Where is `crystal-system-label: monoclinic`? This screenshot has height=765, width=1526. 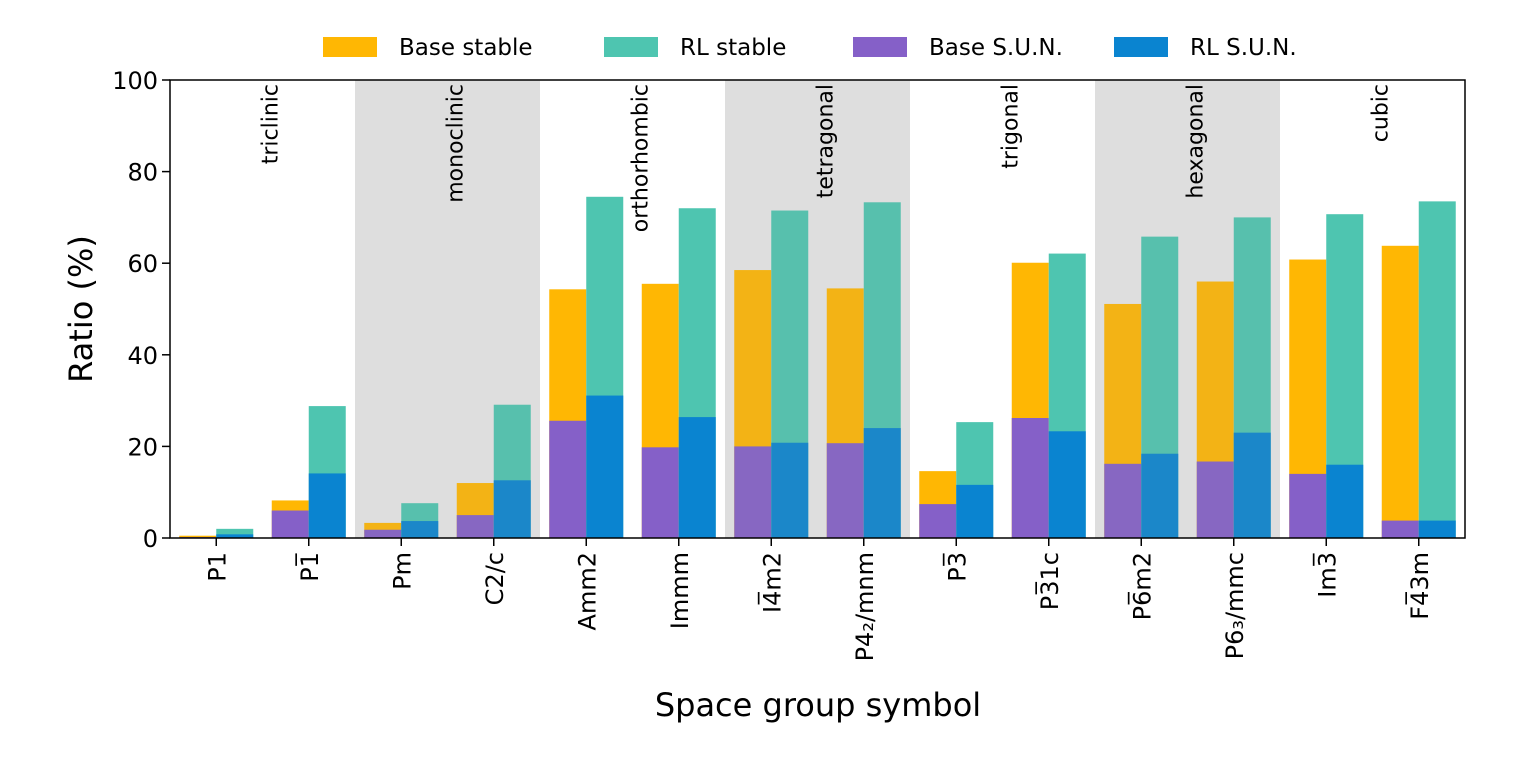 crystal-system-label: monoclinic is located at coordinates (456, 143).